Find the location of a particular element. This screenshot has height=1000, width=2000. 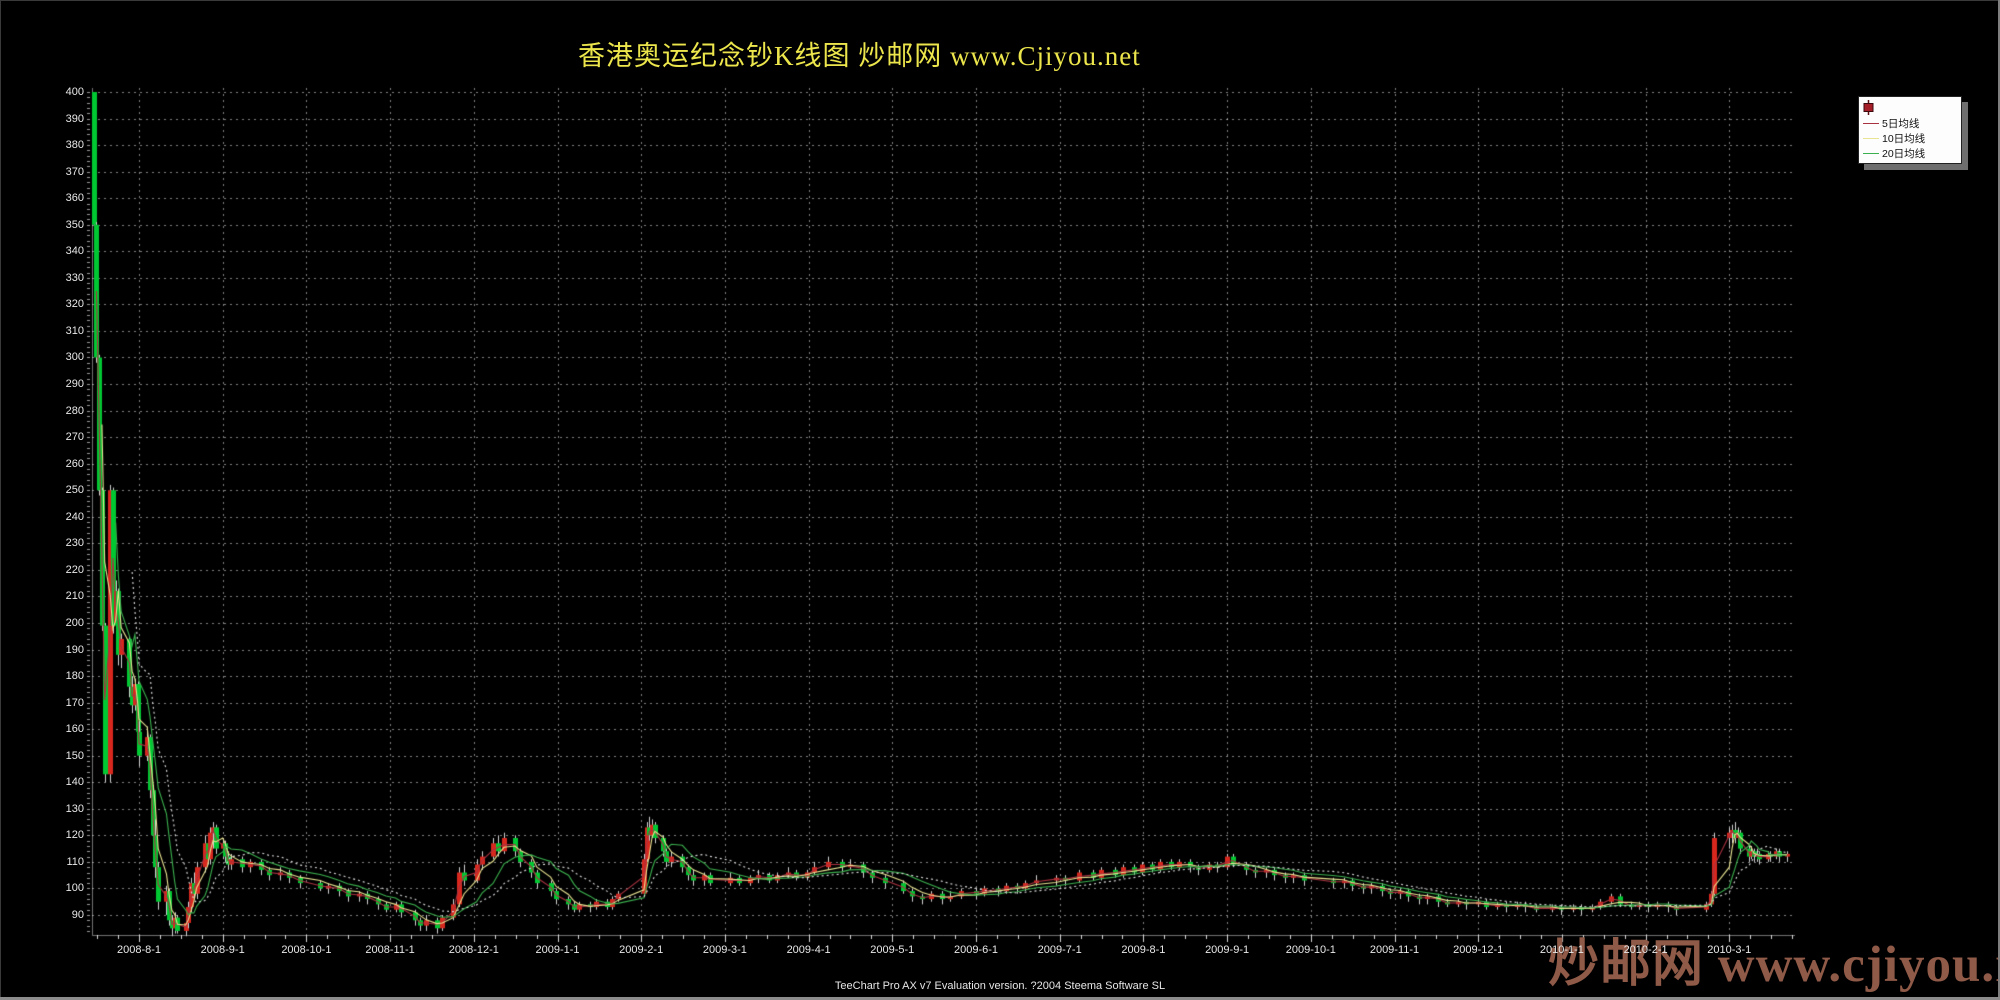

x-tick-label: 2009-6-1 is located at coordinates (976, 950).